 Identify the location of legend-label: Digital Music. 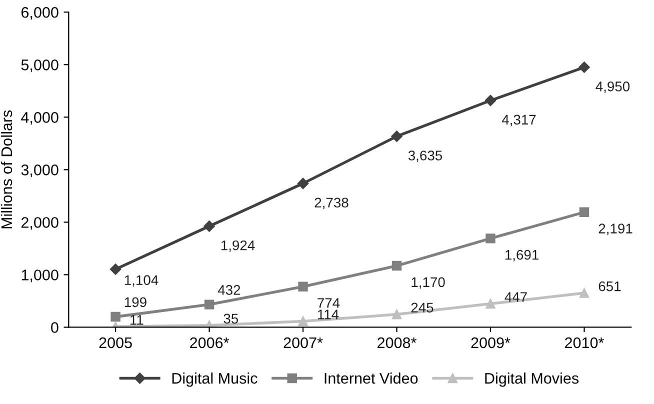
(215, 379).